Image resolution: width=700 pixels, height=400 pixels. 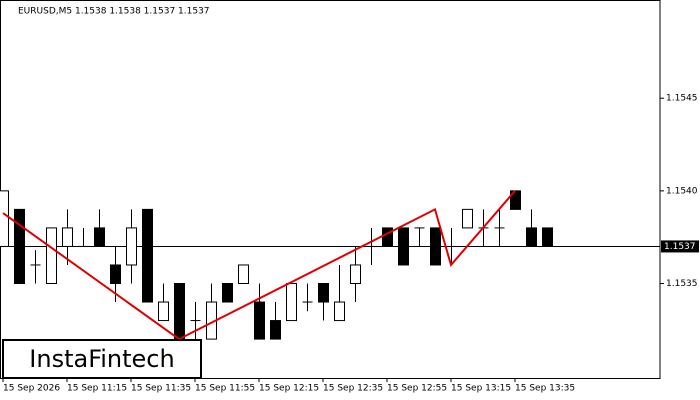 I want to click on x-tick-label: 15 Sep 12:15, so click(x=289, y=389).